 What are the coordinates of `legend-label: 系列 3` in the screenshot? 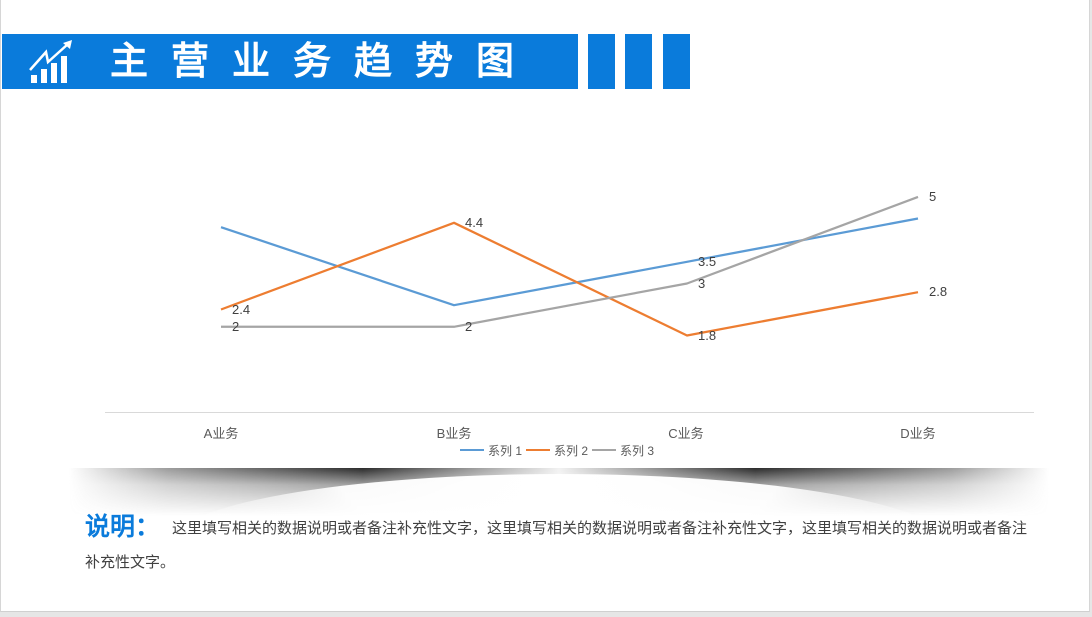 It's located at (637, 450).